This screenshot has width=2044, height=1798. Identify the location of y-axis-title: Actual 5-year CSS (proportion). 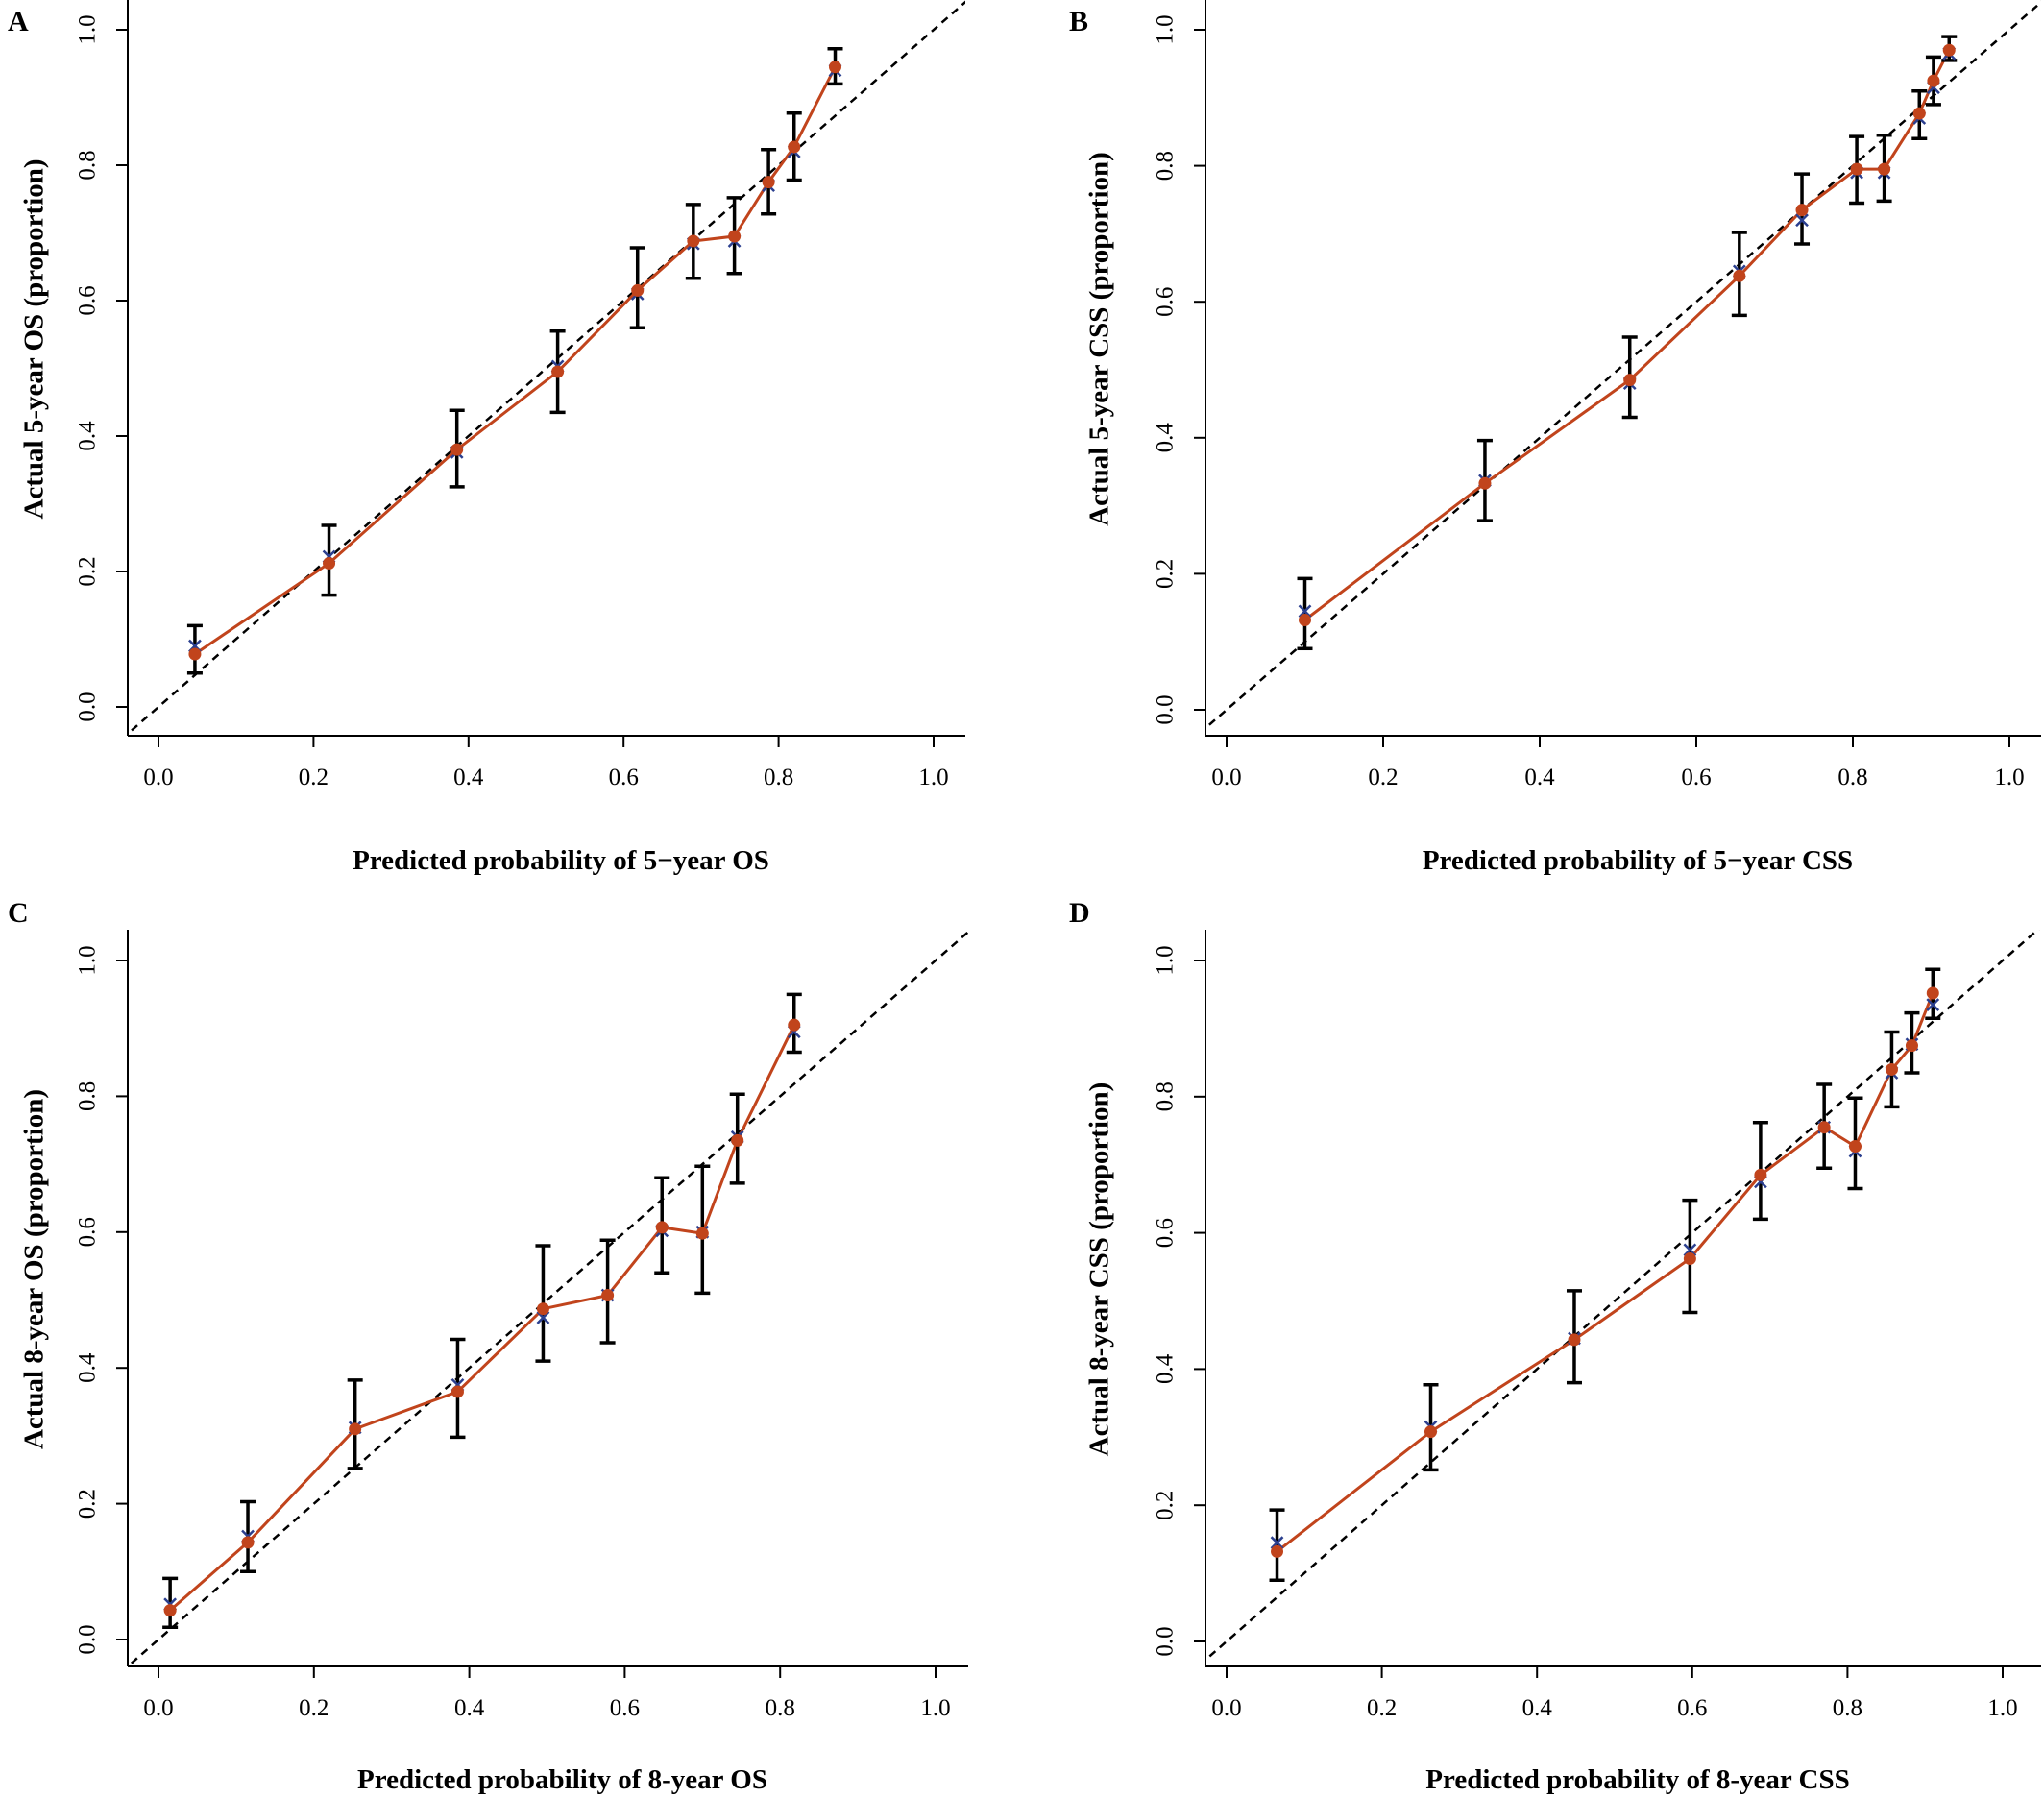
(1099, 339).